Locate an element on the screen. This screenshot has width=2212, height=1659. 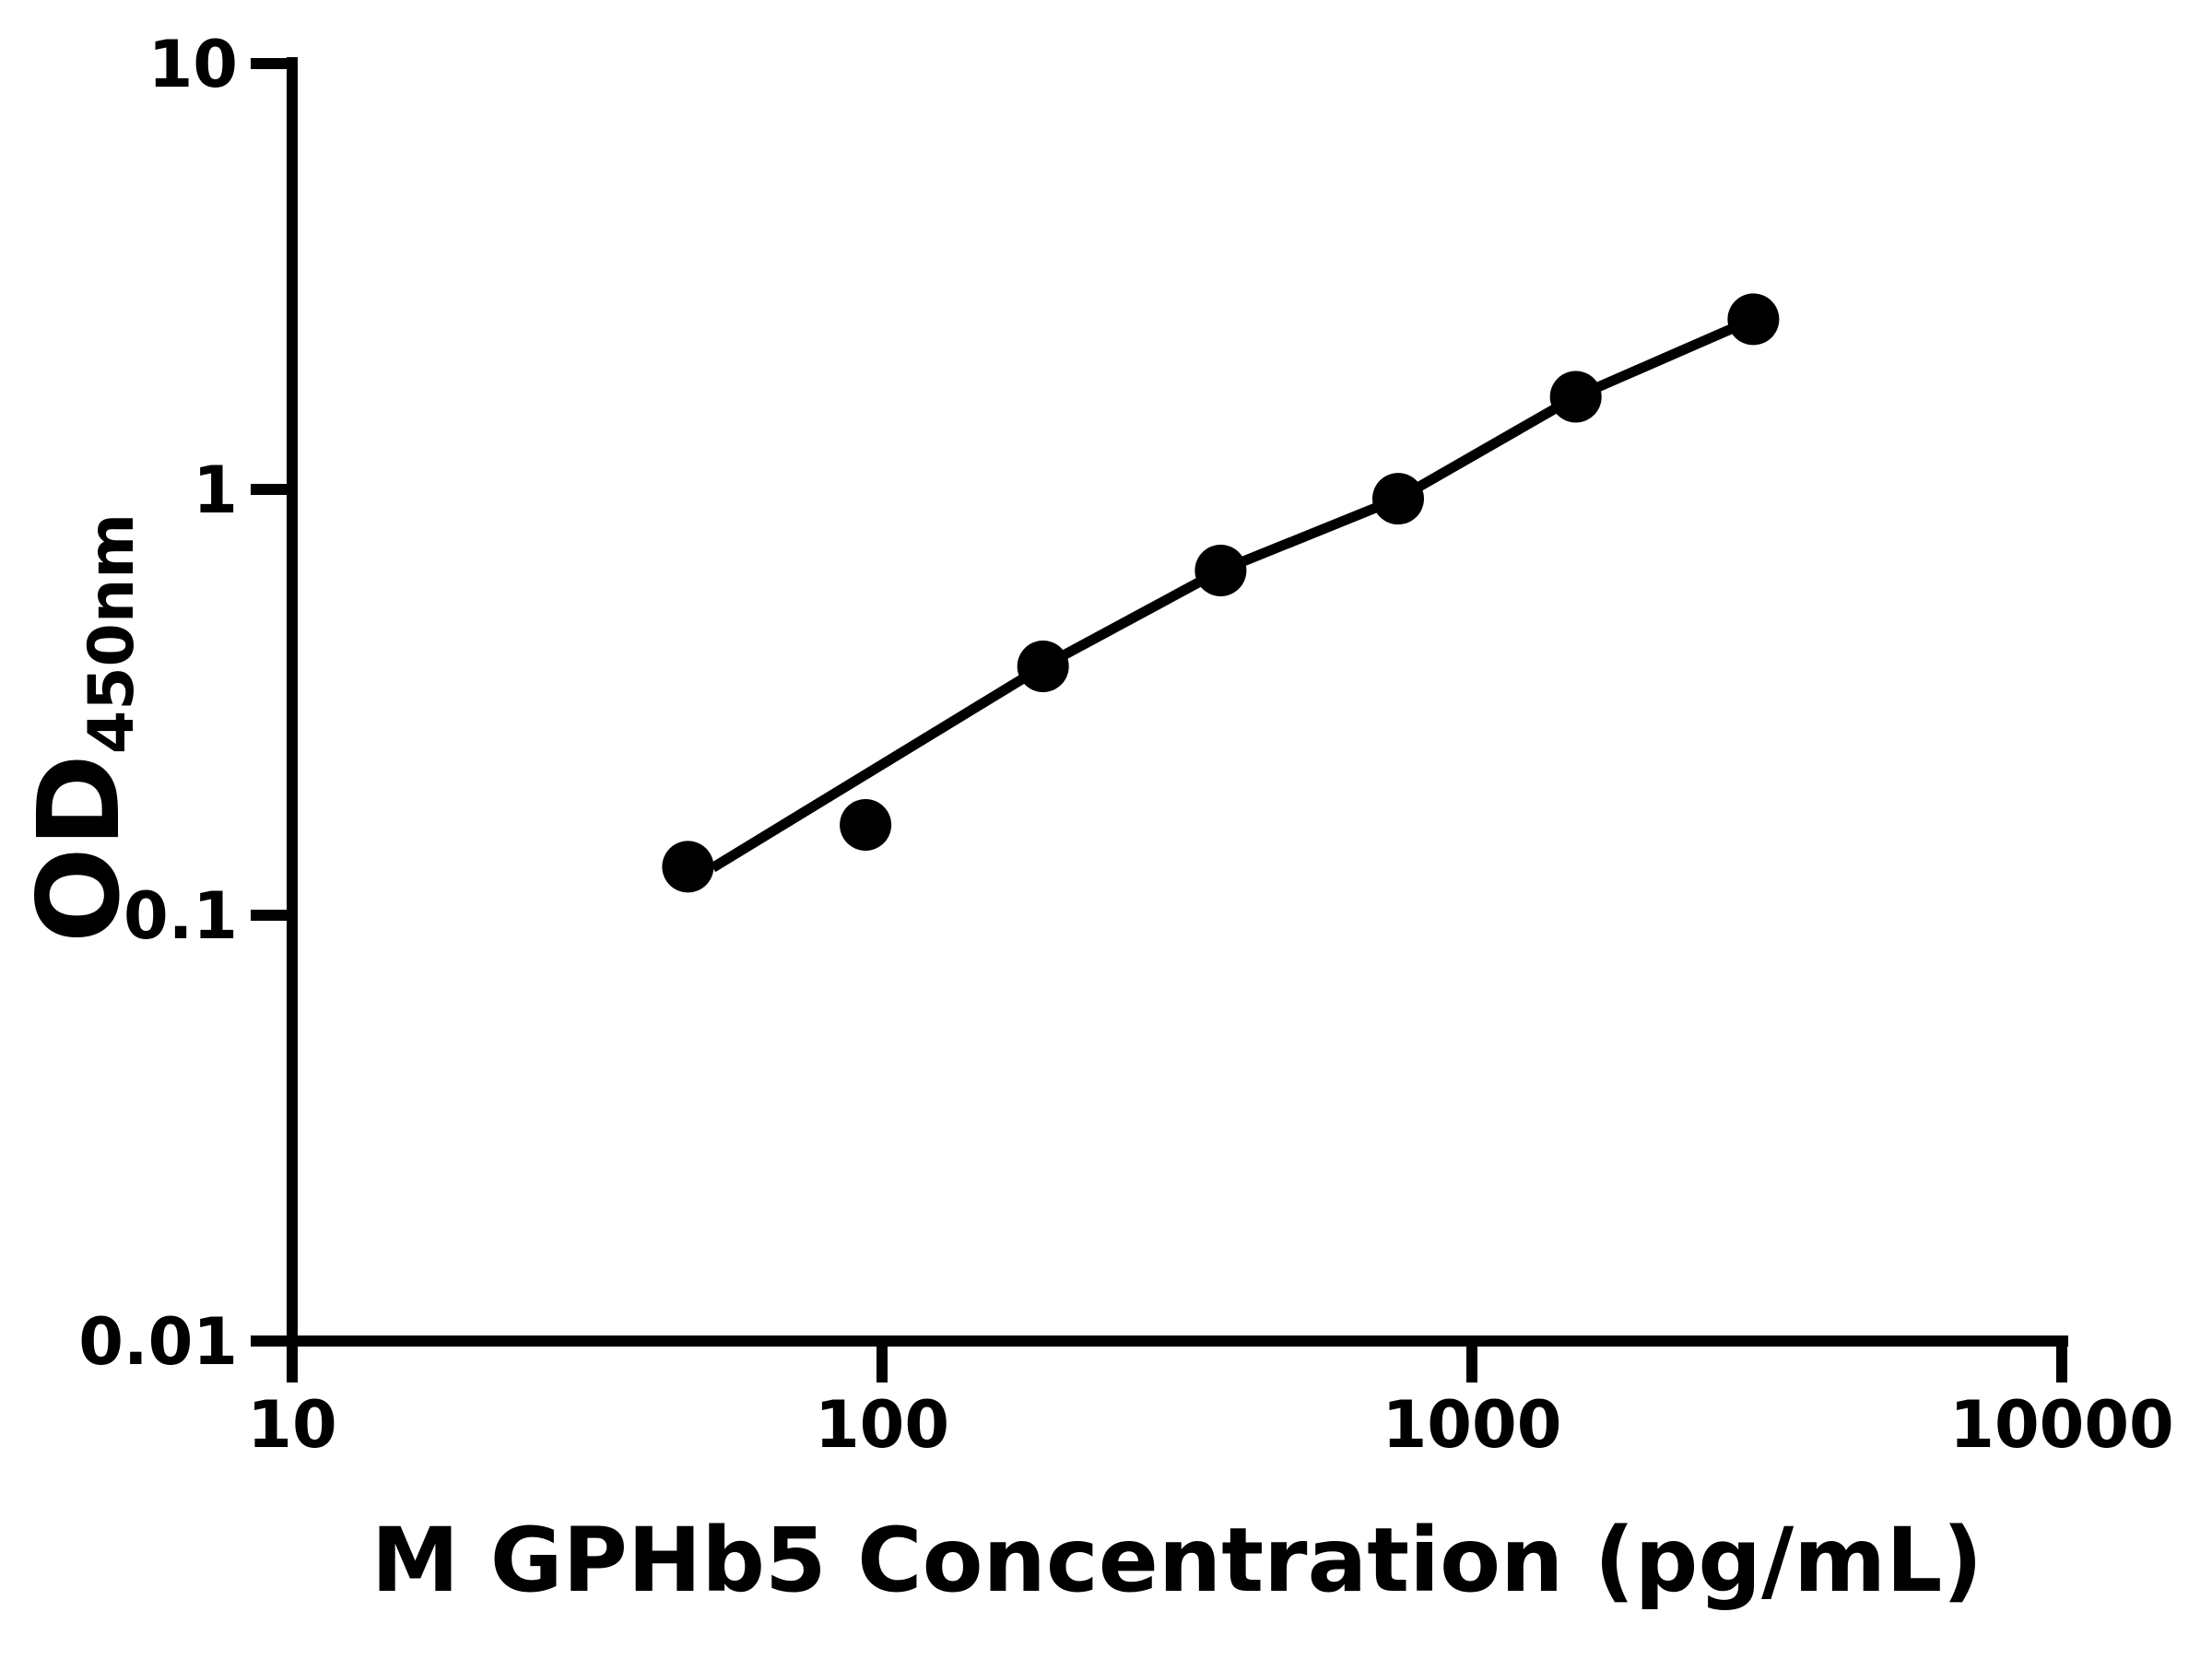
y-axis-title: OD450nm is located at coordinates (81, 728).